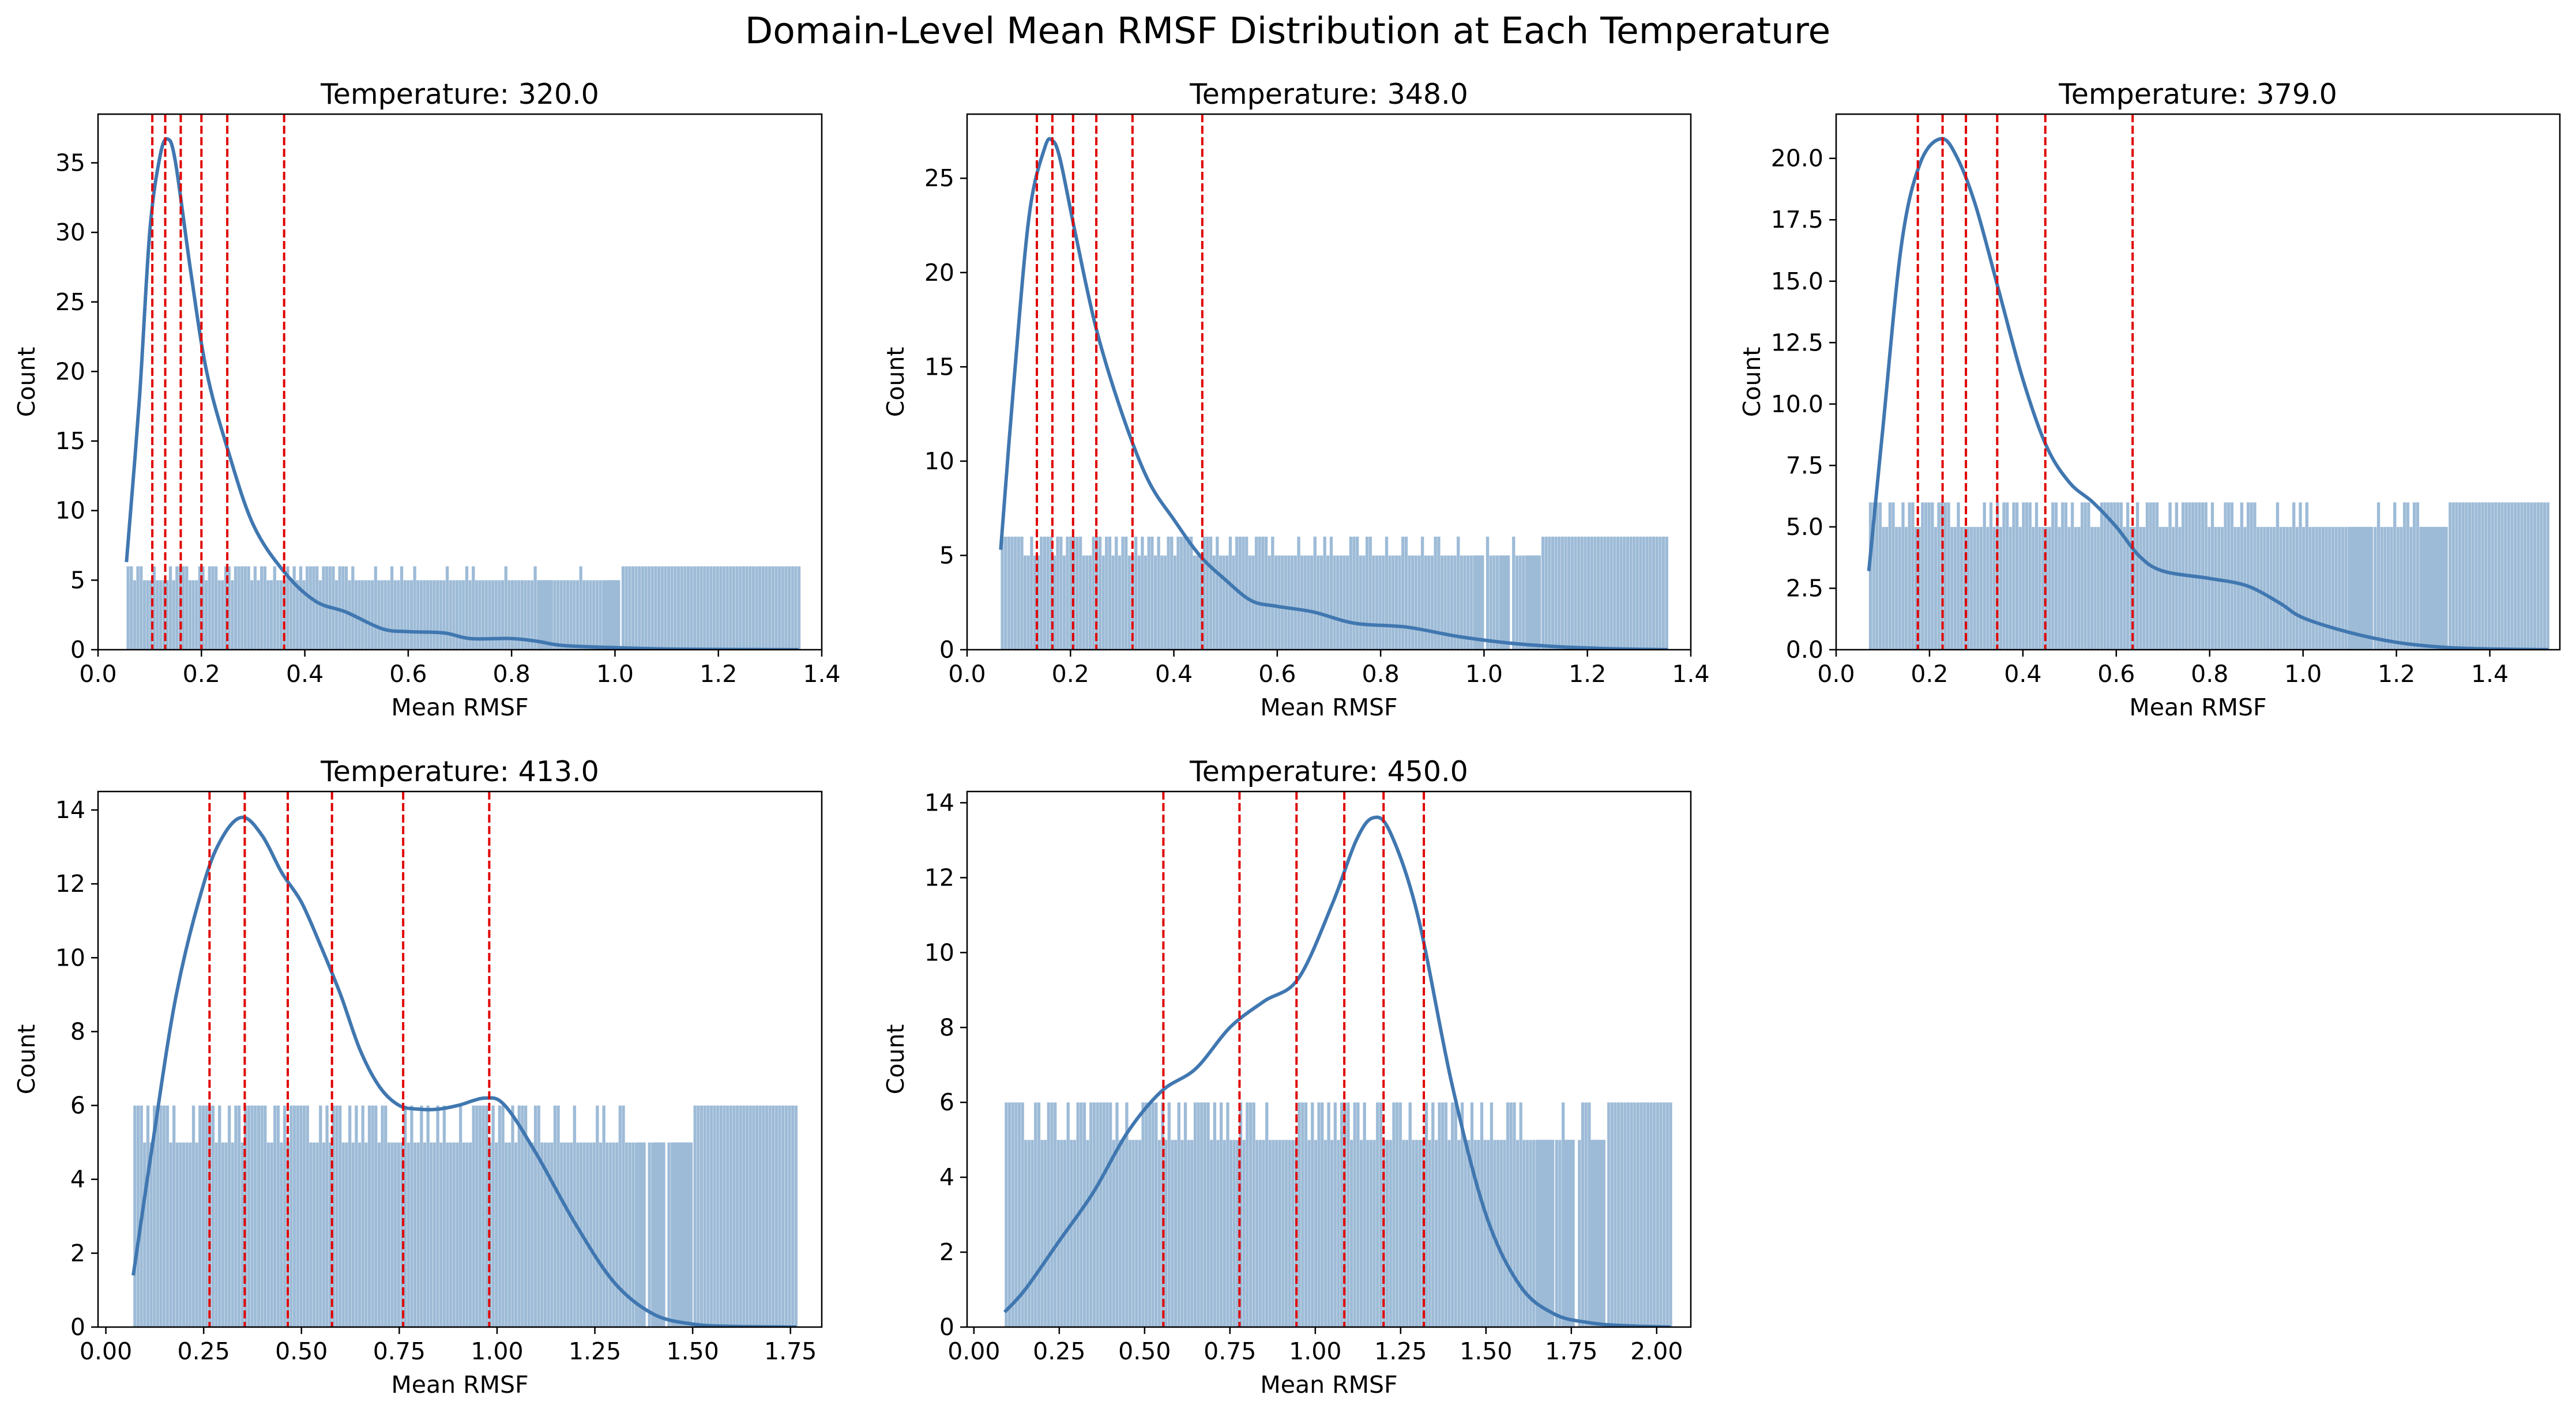 The width and height of the screenshot is (2576, 1417). Describe the element at coordinates (70, 511) in the screenshot. I see `y-tick-label: 10` at that location.